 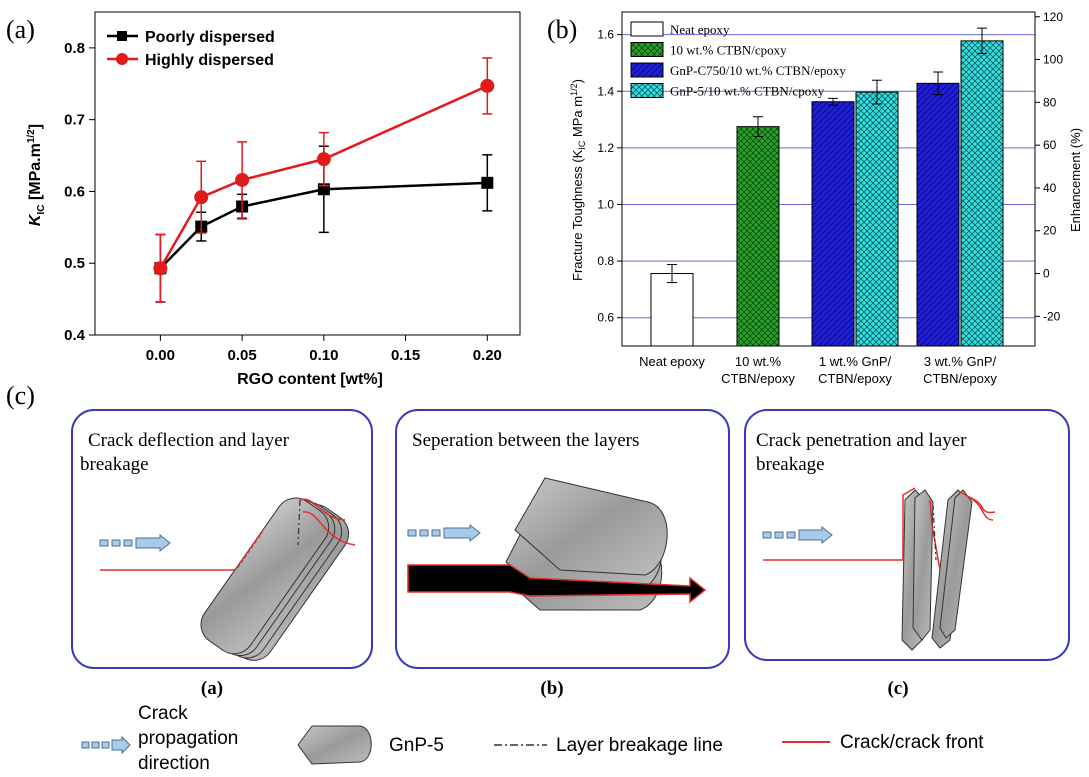 I want to click on x-tick-label: 0.10, so click(x=323, y=355).